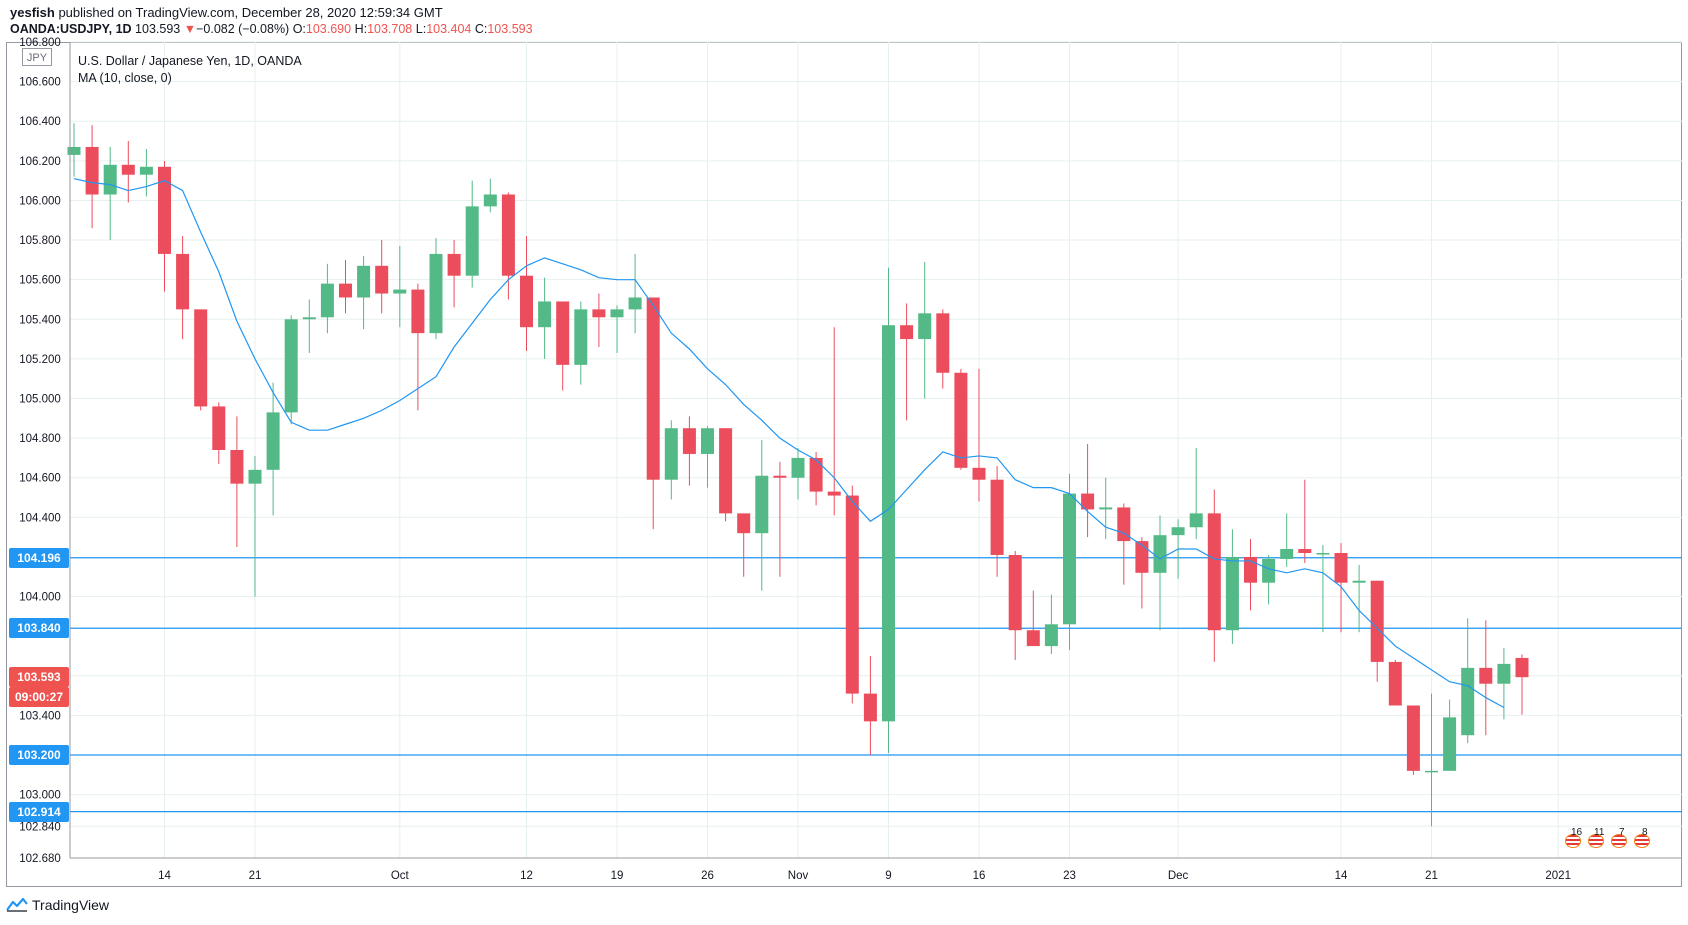 Image resolution: width=1688 pixels, height=925 pixels. What do you see at coordinates (71, 29) in the screenshot?
I see `symbol-label: OANDA:USDJPY, 1D` at bounding box center [71, 29].